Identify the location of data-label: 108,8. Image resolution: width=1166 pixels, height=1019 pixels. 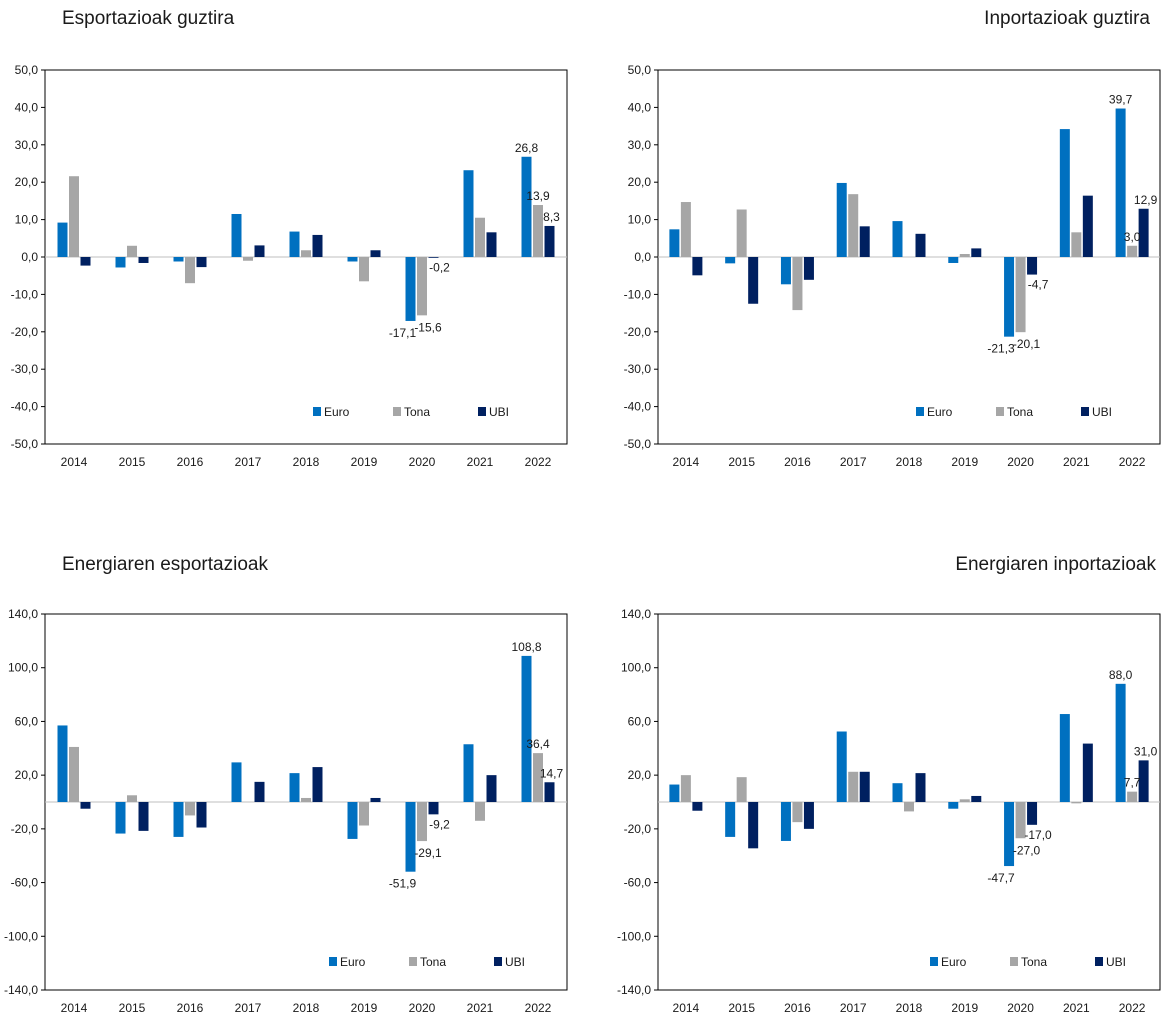
(526, 647).